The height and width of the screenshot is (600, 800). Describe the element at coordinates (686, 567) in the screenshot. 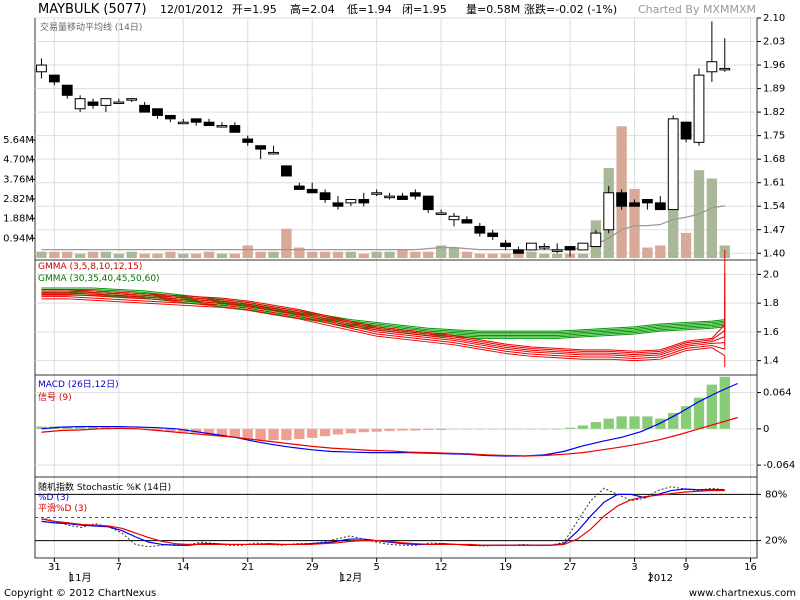

I see `x-tick-label: 9` at that location.